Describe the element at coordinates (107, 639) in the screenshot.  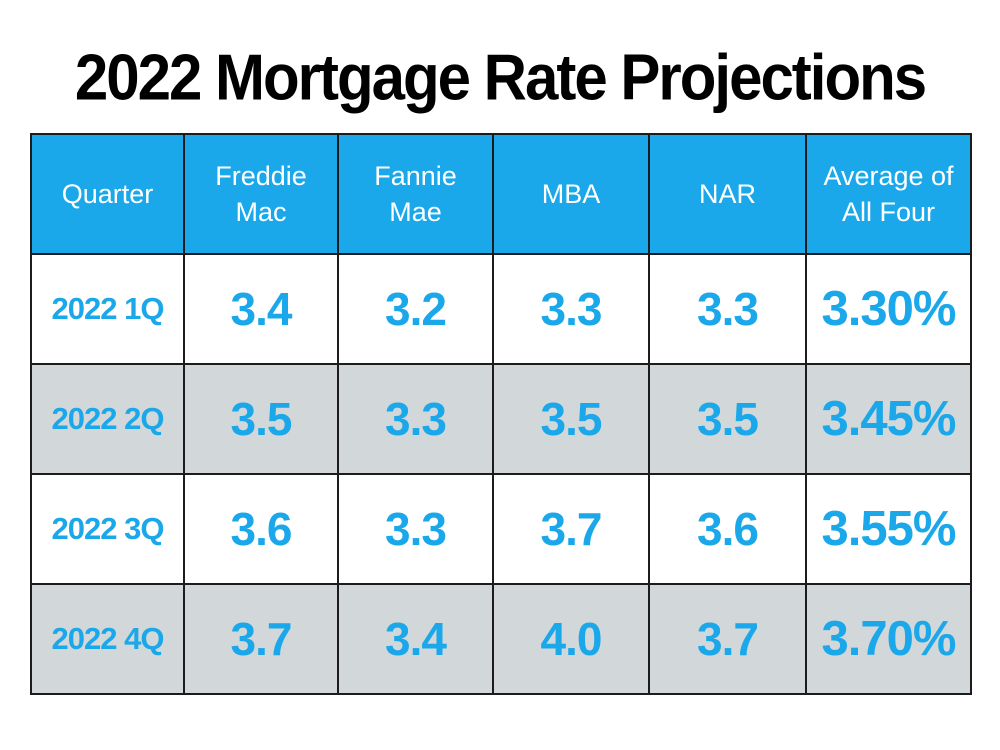
I see `row-header-cell: 2022 4Q` at that location.